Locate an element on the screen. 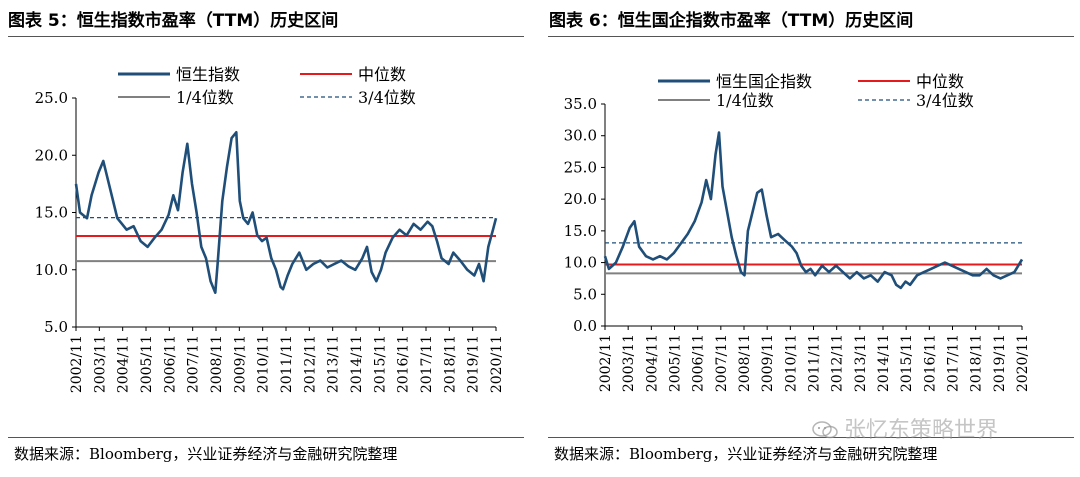 This screenshot has height=477, width=1080. y-tick-label: 0.0 is located at coordinates (585, 326).